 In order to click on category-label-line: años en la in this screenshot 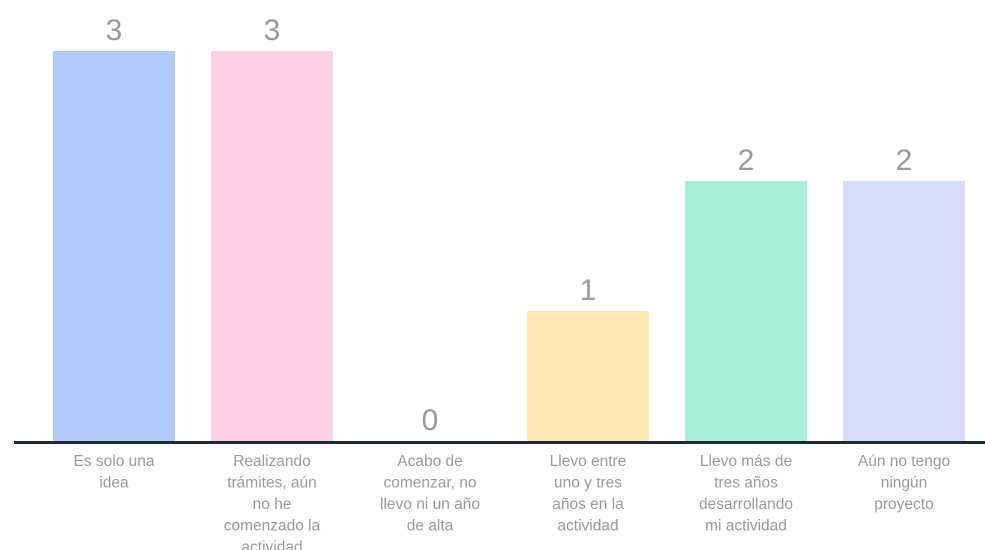, I will do `click(588, 504)`.